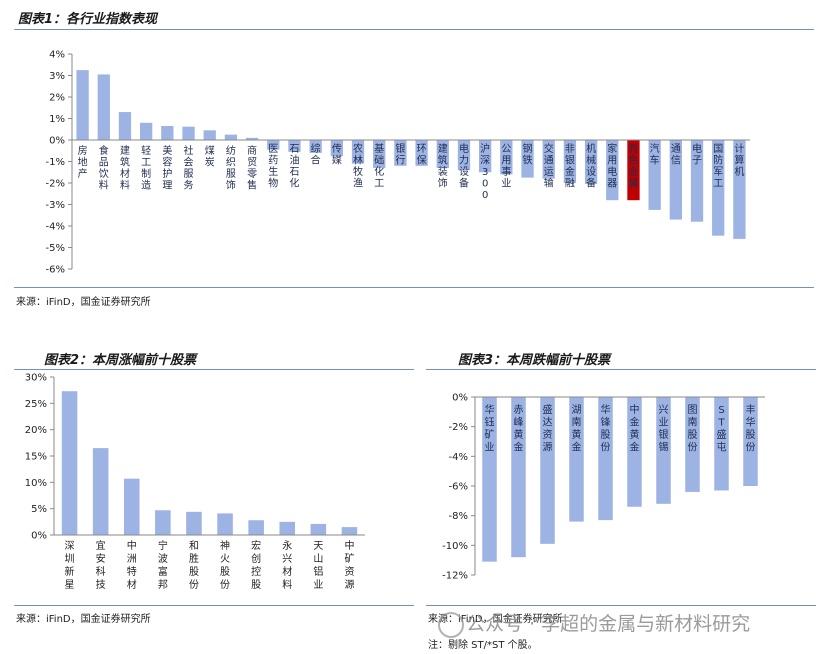 Image resolution: width=831 pixels, height=654 pixels. What do you see at coordinates (519, 429) in the screenshot?
I see `category-label: 赤峰黄金` at bounding box center [519, 429].